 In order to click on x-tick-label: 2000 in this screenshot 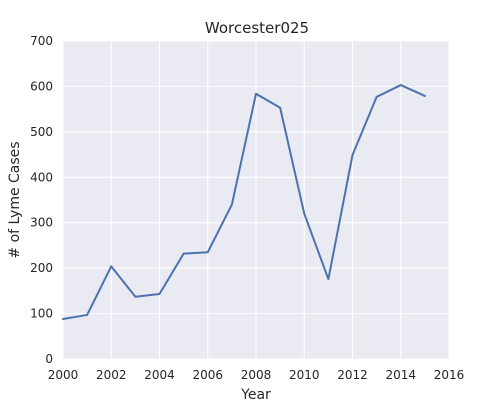, I will do `click(63, 375)`.